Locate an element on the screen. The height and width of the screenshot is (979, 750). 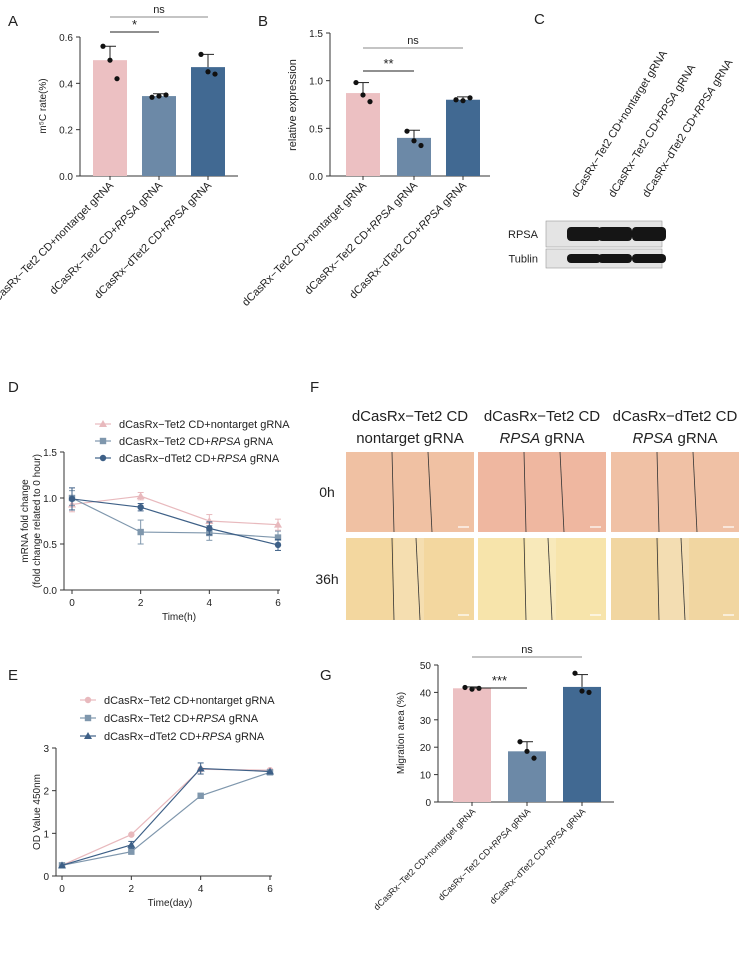
panel-d-y-tick-label: 0.0 is located at coordinates (50, 591).